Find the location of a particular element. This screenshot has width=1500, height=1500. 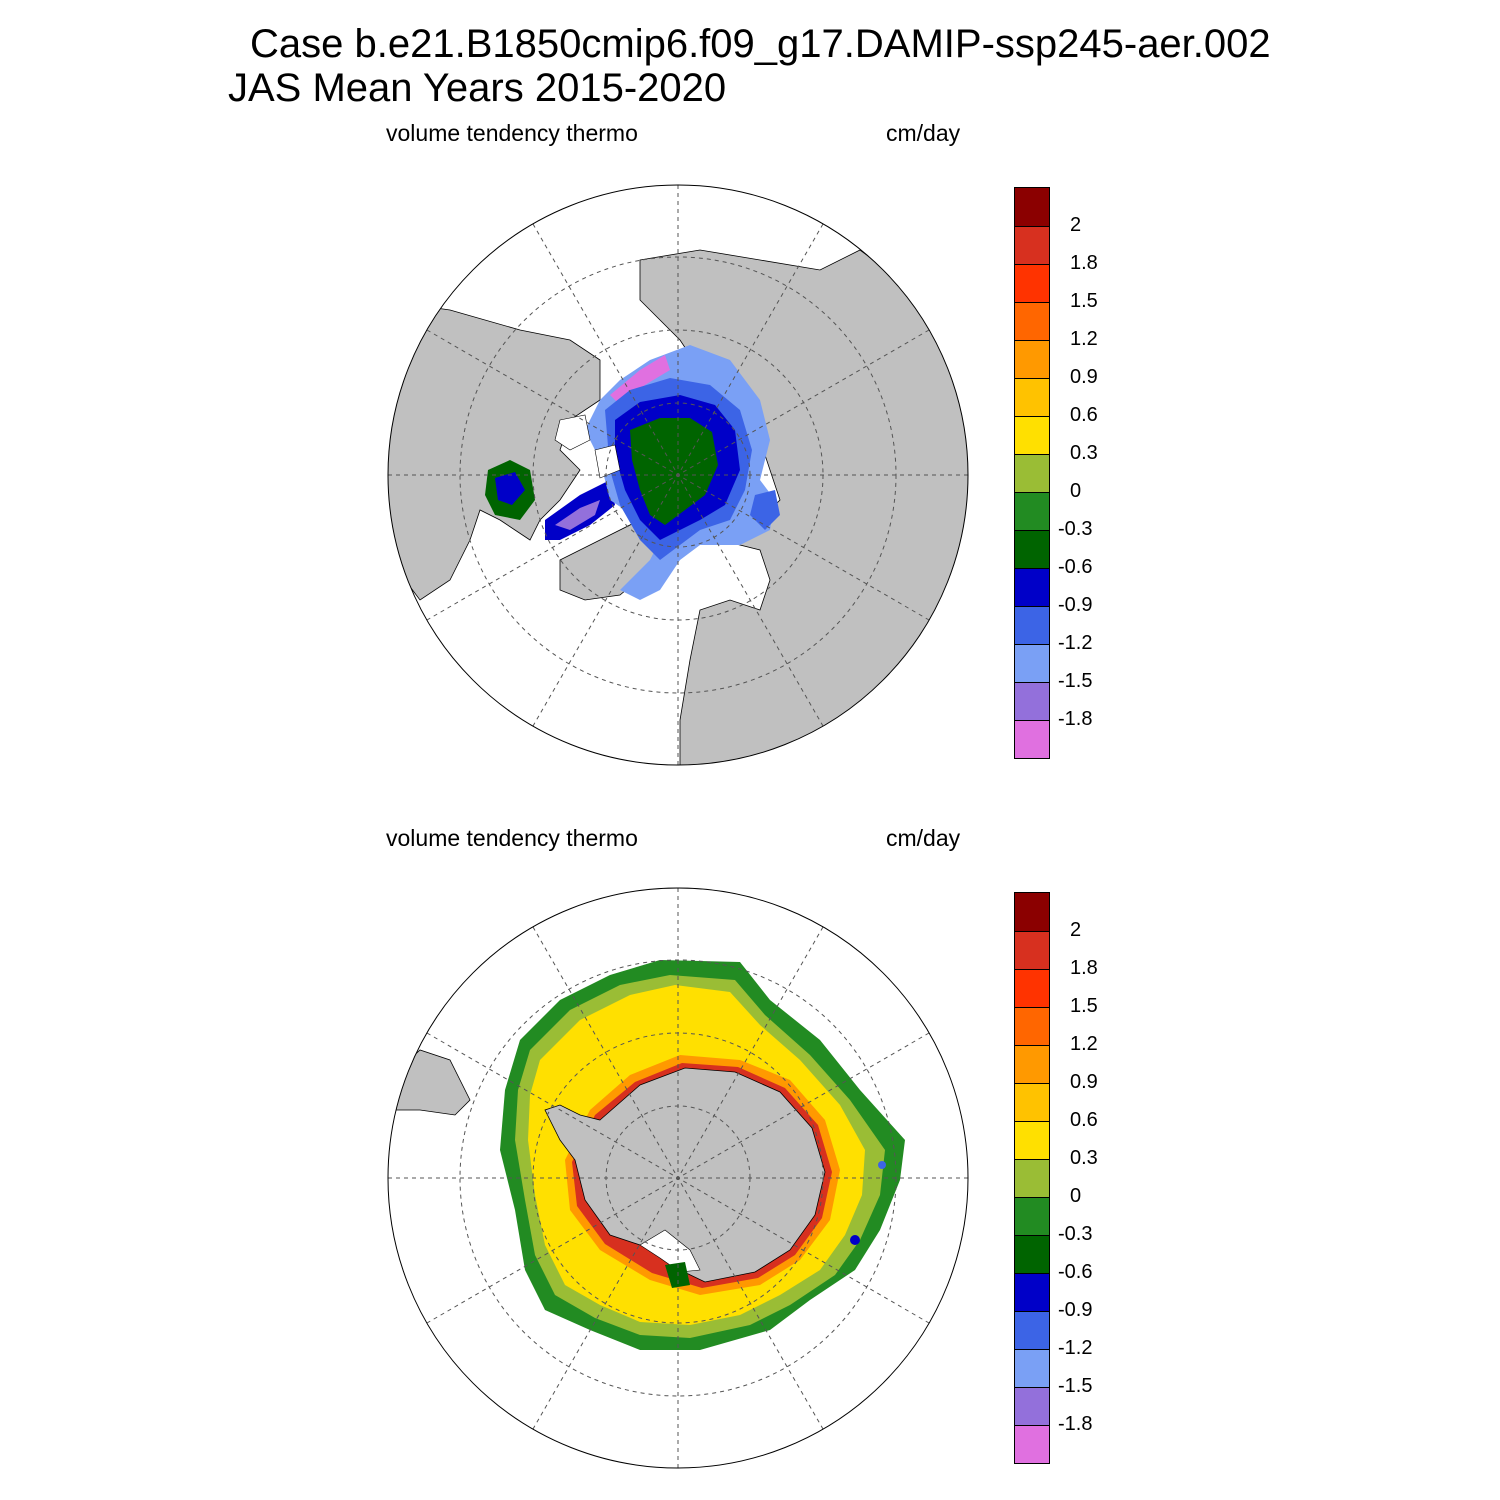

north-colorbar-tick-label: 0.3 is located at coordinates (1084, 453).